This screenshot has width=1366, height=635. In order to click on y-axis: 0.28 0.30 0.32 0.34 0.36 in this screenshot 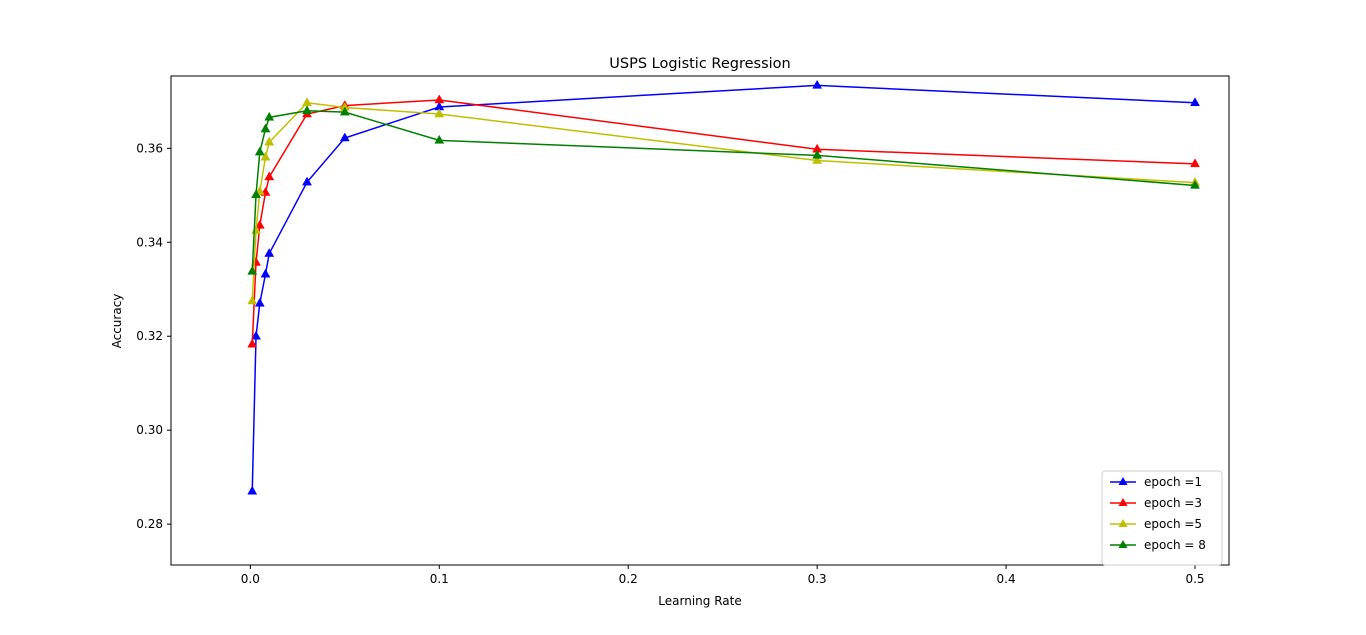, I will do `click(153, 336)`.